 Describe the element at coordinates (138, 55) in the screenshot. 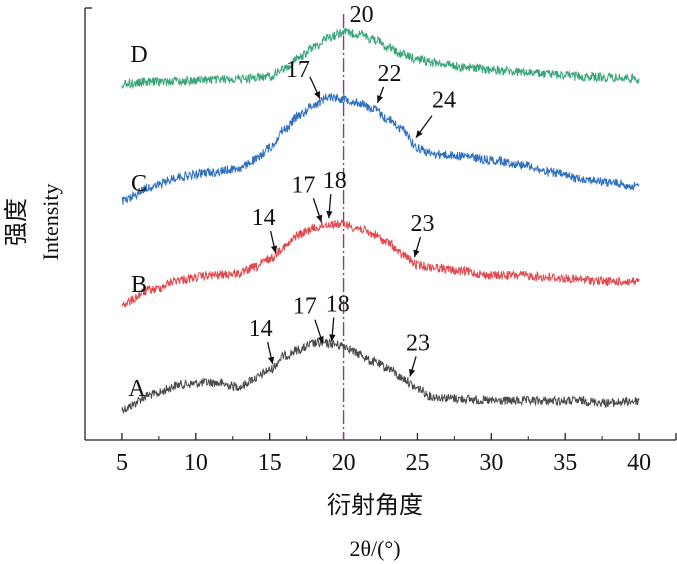

I see `series-label-D: D` at that location.